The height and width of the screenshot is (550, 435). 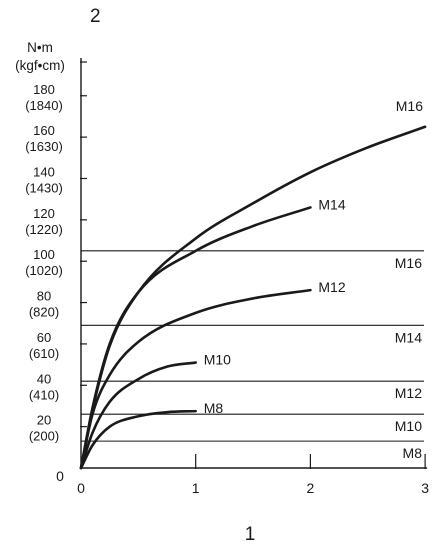 What do you see at coordinates (413, 453) in the screenshot?
I see `reference-line-label-m8: M8` at bounding box center [413, 453].